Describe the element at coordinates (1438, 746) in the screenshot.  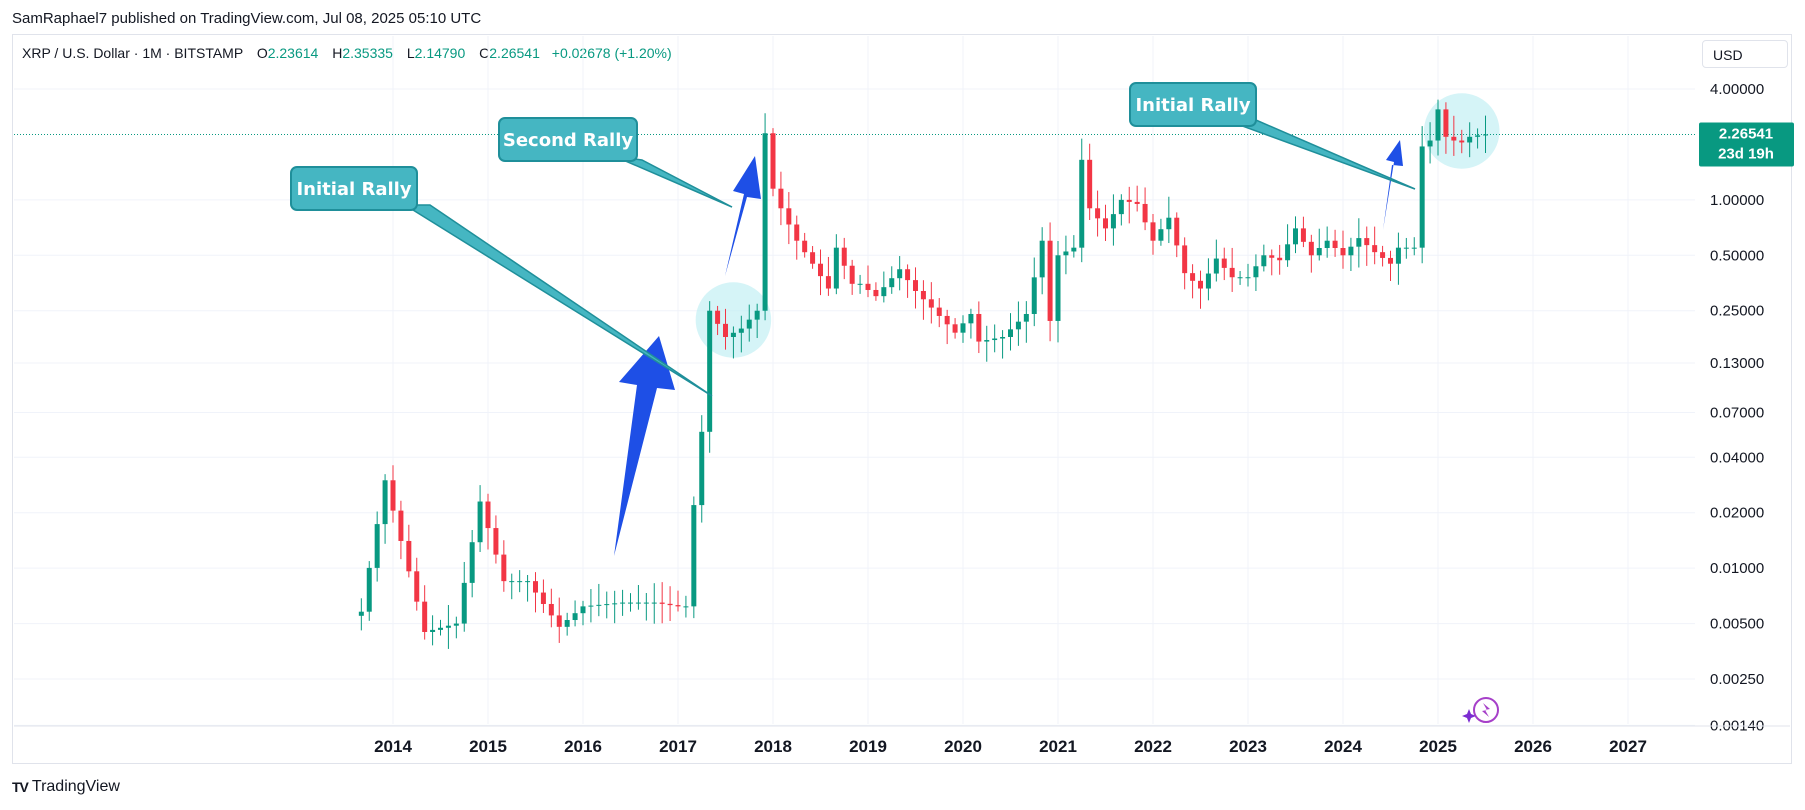
I see `time-tick-label: 2025` at that location.